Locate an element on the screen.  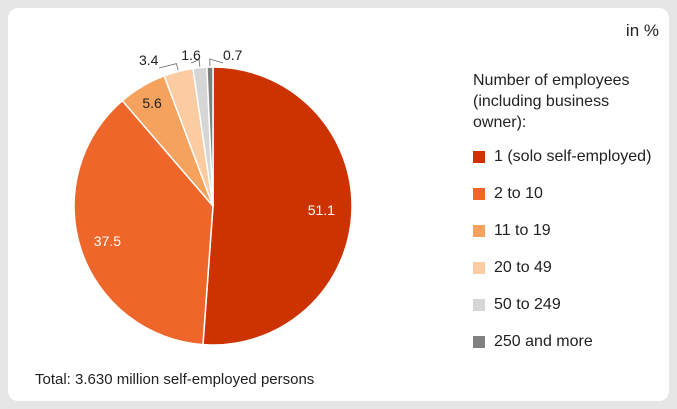
legend-label-20-to-49: 20 to 49 is located at coordinates (523, 267).